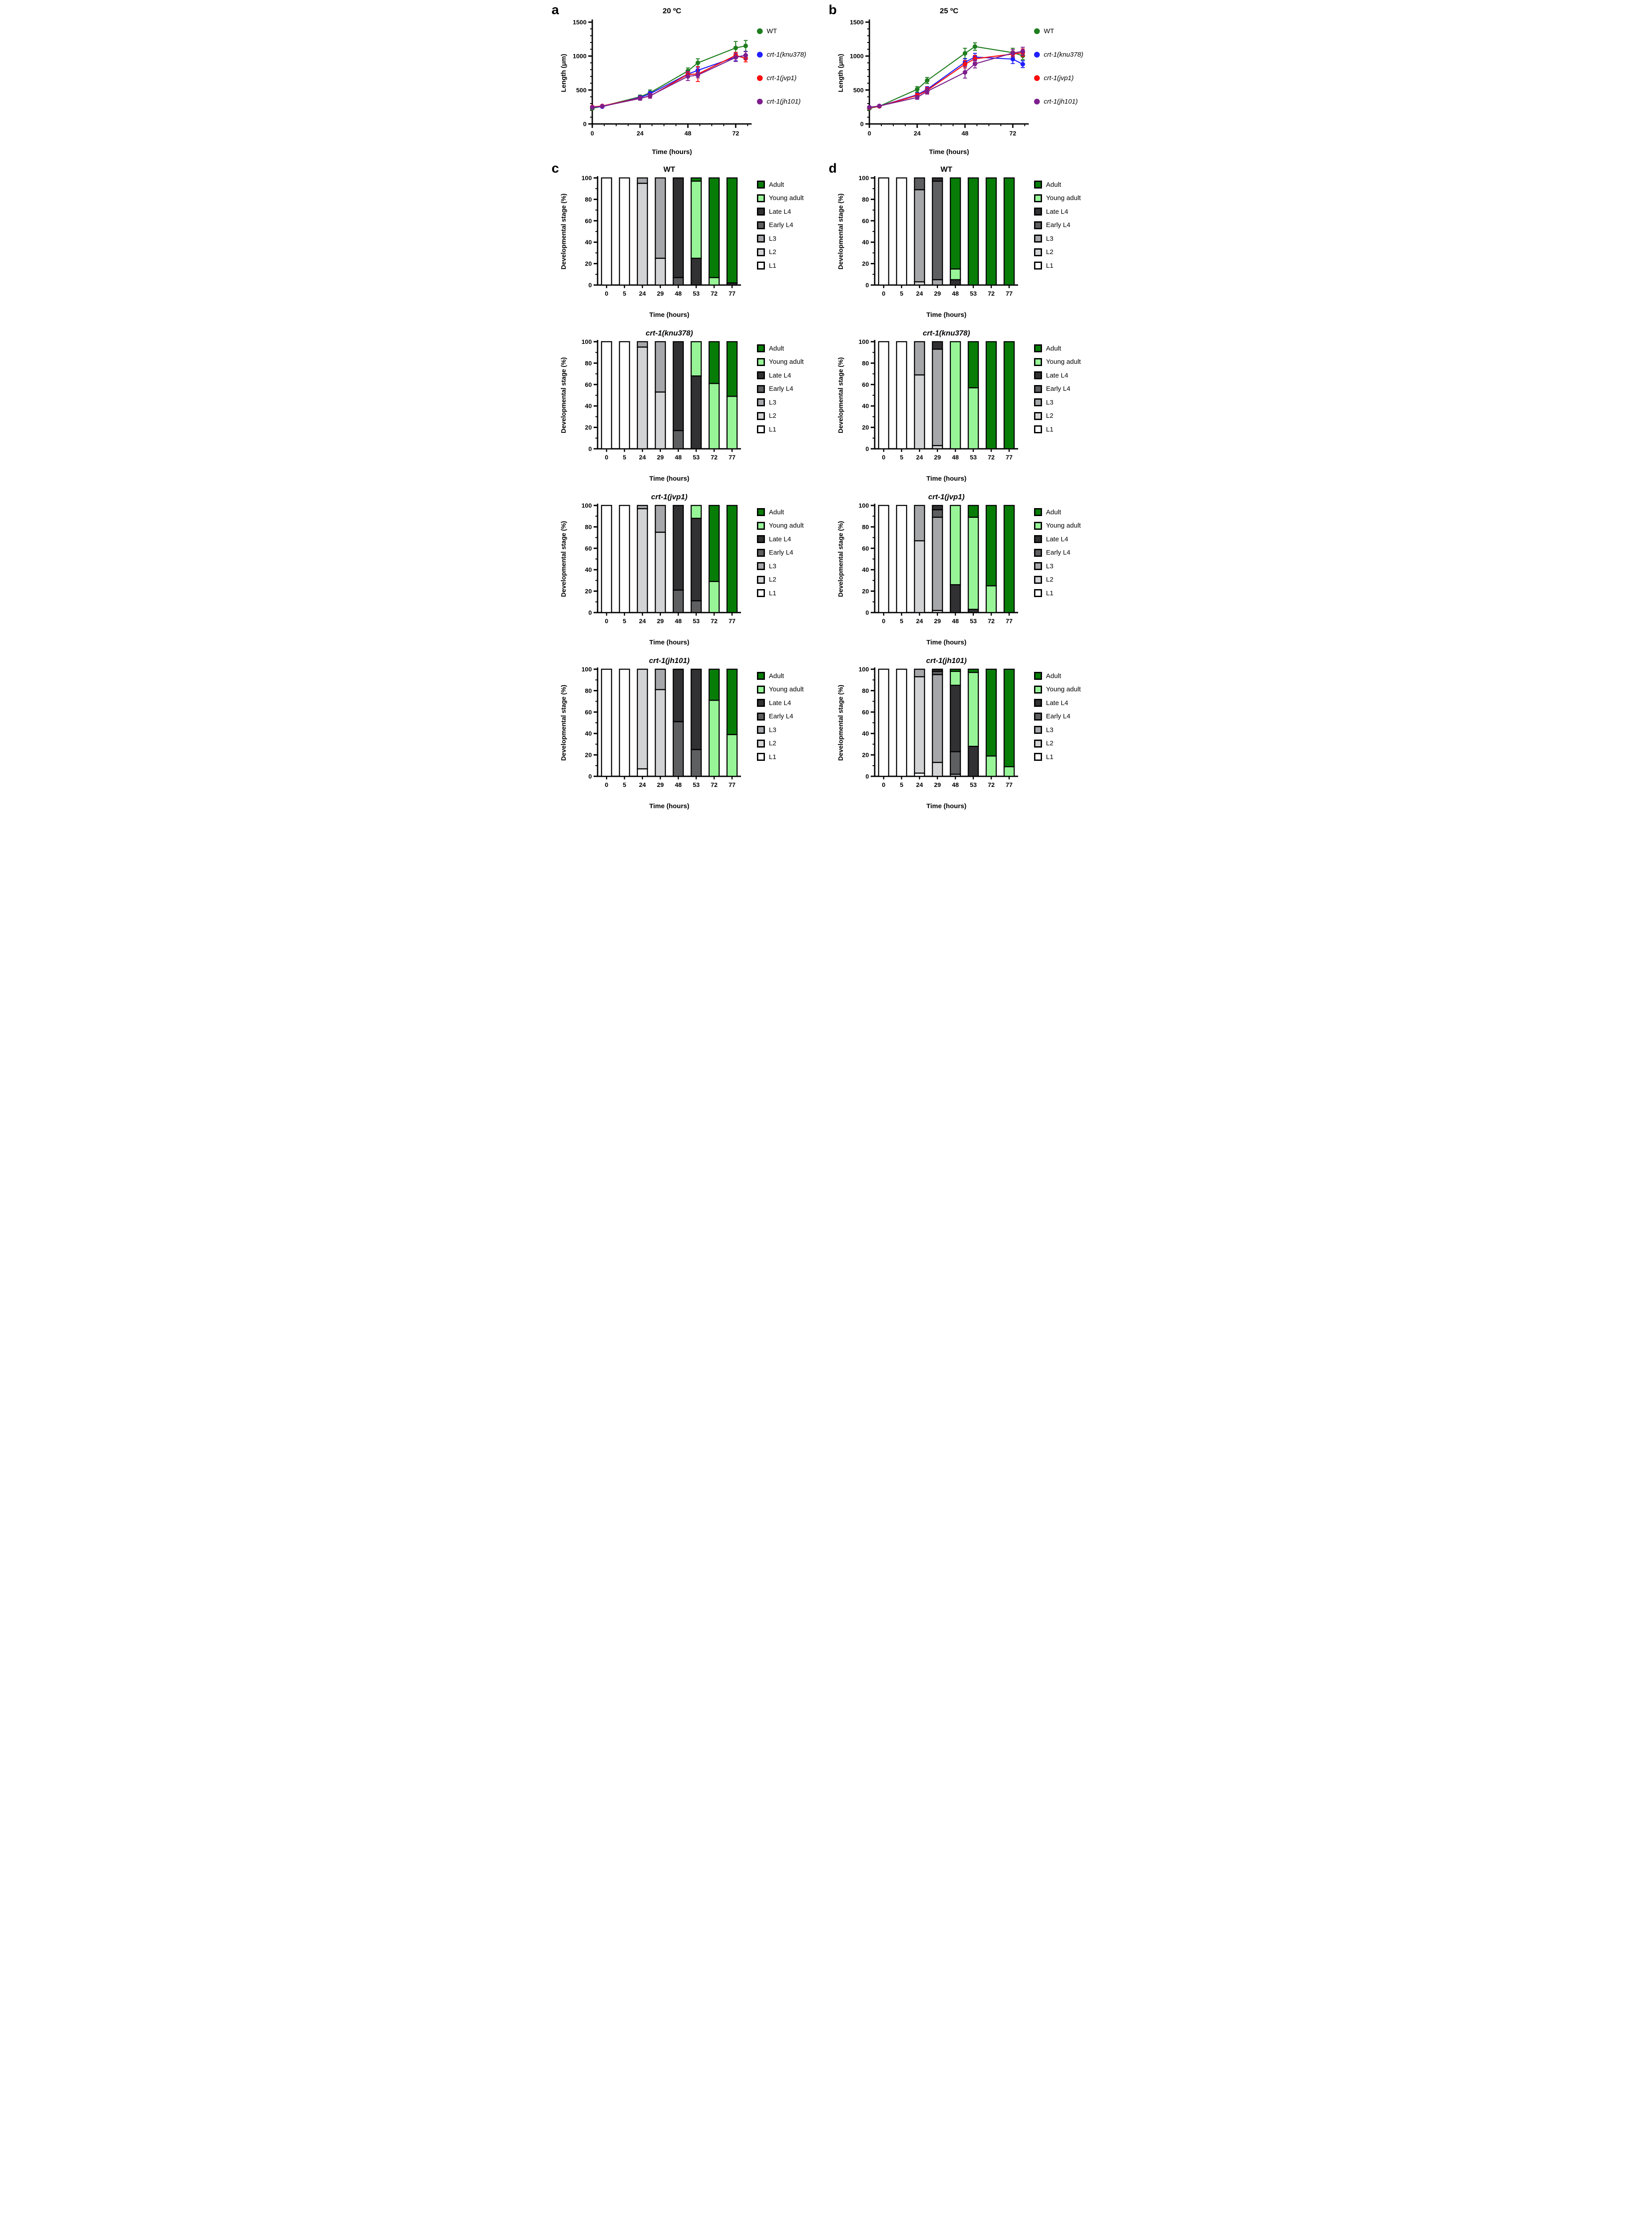 Image resolution: width=1652 pixels, height=2213 pixels. Describe the element at coordinates (949, 11) in the screenshot. I see `svg-text: 25 ºC` at that location.